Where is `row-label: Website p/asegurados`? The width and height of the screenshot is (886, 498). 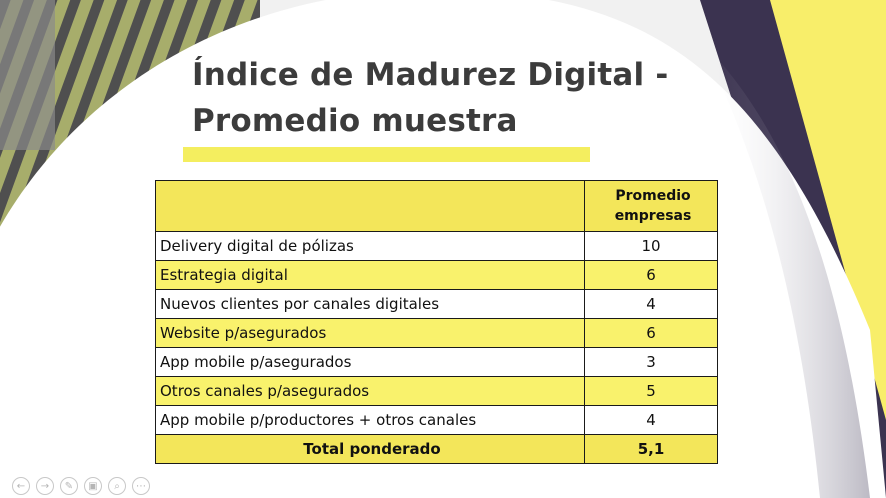 row-label: Website p/asegurados is located at coordinates (370, 333).